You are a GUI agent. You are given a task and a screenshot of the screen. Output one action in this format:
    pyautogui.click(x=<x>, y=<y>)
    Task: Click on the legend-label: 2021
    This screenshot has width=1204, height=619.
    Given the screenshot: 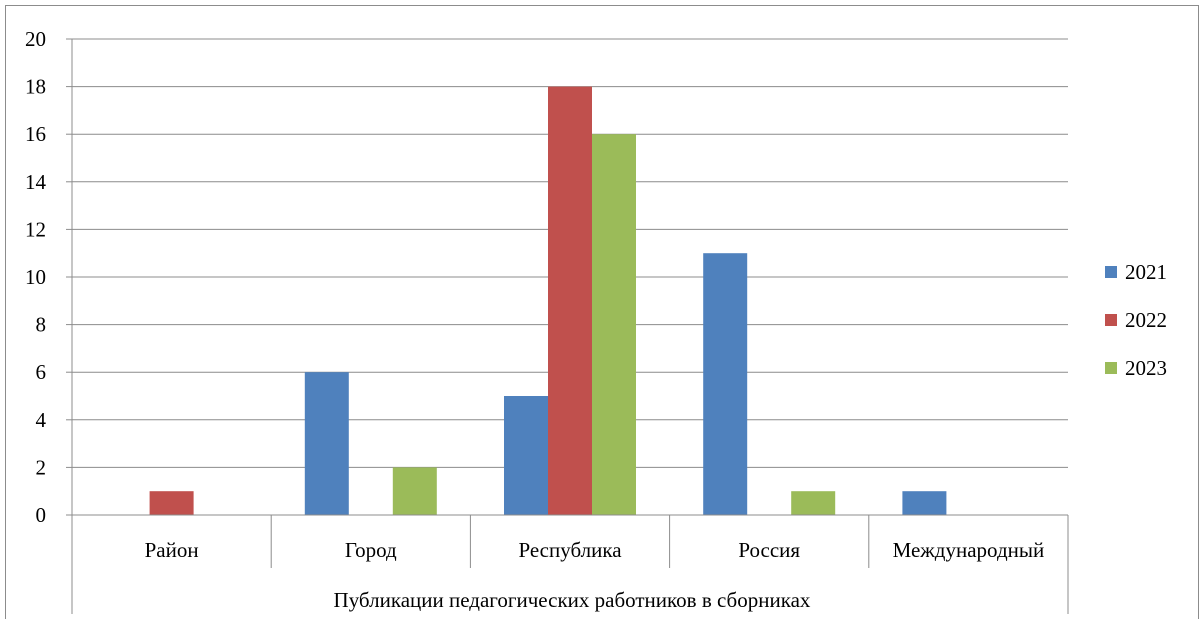 What is the action you would take?
    pyautogui.click(x=1146, y=272)
    